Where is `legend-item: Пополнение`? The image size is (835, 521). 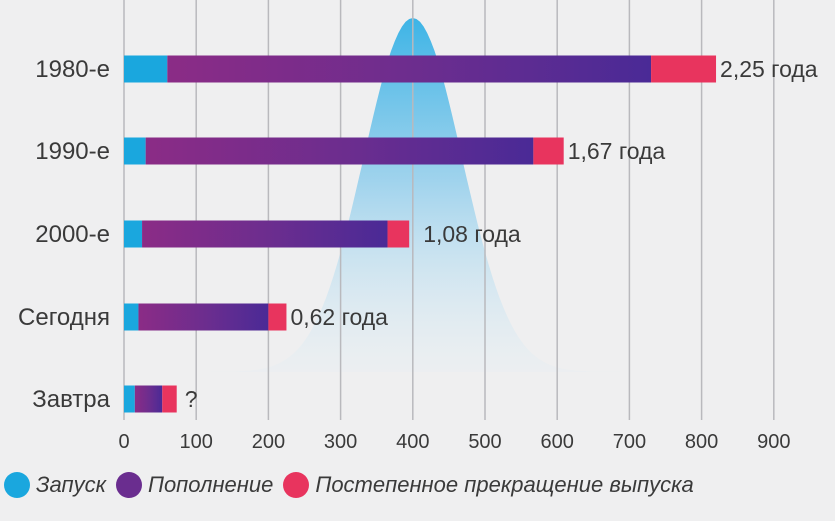 legend-item: Пополнение is located at coordinates (194, 485).